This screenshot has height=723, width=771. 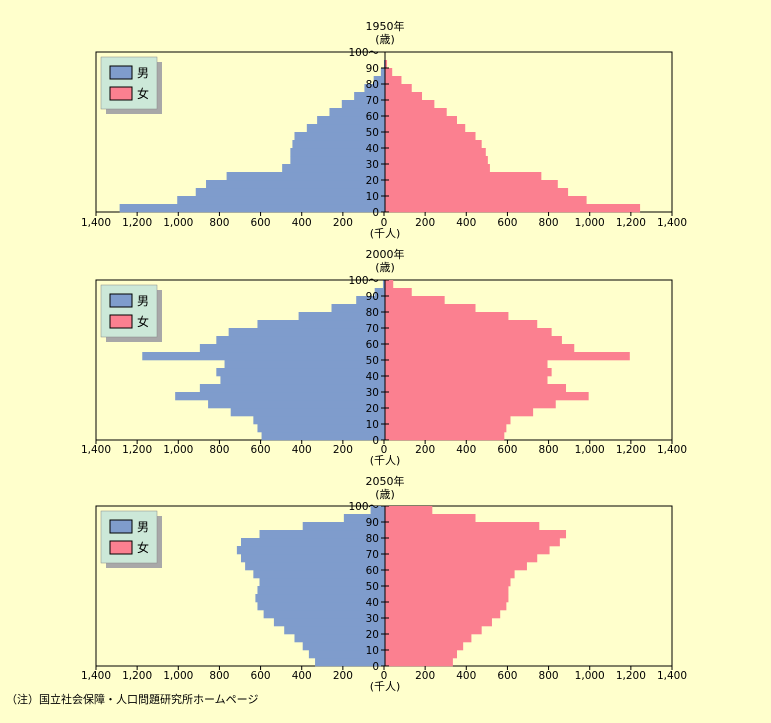 What do you see at coordinates (132, 699) in the screenshot?
I see `source-note: （注）国立社会保障・人口問題研究所ホームページ` at bounding box center [132, 699].